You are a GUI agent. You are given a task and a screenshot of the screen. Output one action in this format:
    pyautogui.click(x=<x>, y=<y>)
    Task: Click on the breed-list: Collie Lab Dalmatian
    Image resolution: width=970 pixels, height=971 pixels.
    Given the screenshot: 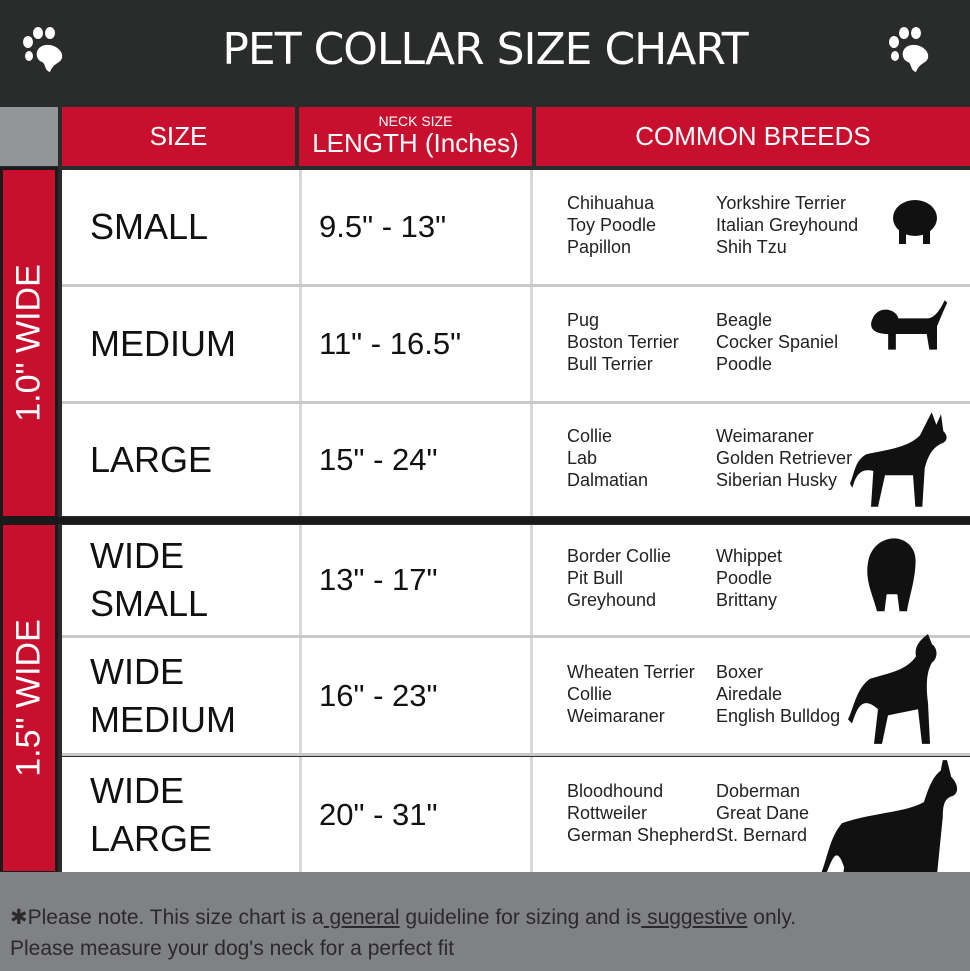 What is the action you would take?
    pyautogui.click(x=608, y=458)
    